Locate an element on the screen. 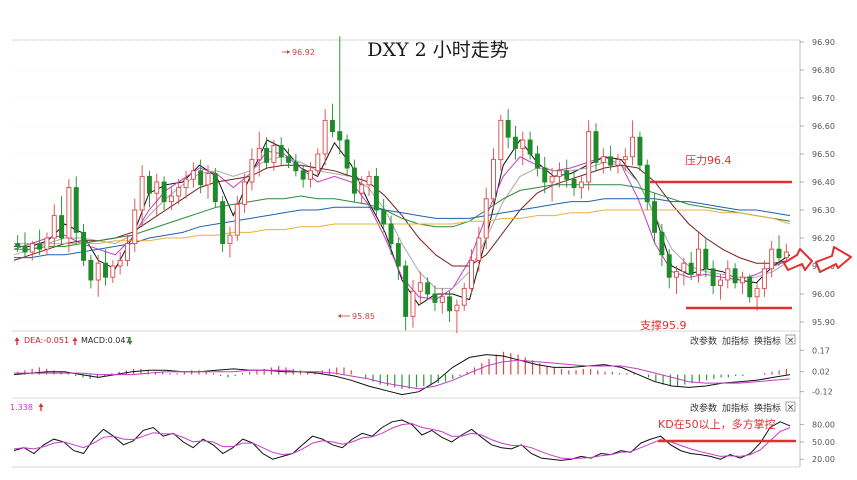  y-tick-label: 50.00 is located at coordinates (823, 442).